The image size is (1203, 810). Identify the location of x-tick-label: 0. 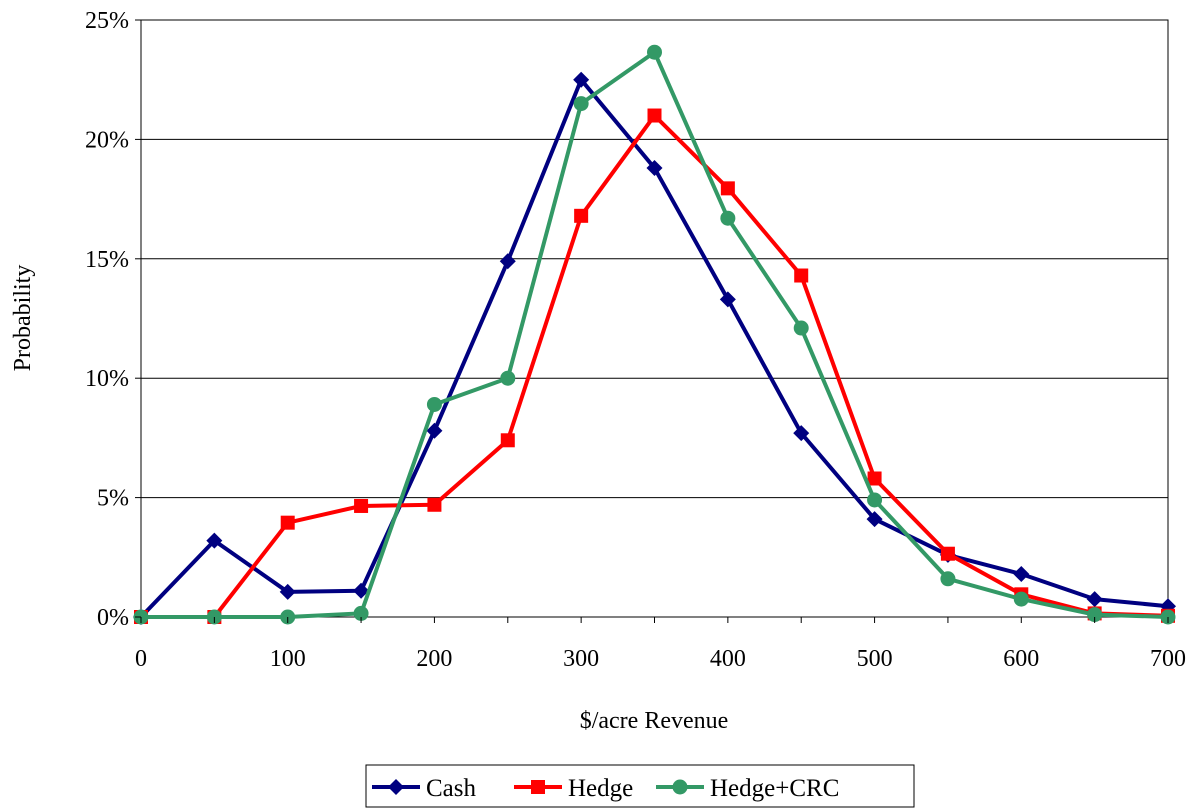
(141, 659).